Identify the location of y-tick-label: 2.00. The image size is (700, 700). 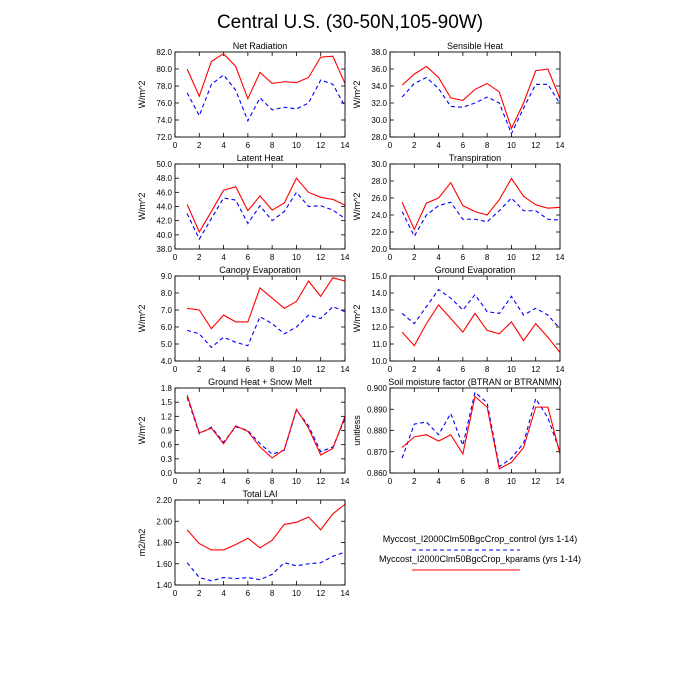
(164, 521).